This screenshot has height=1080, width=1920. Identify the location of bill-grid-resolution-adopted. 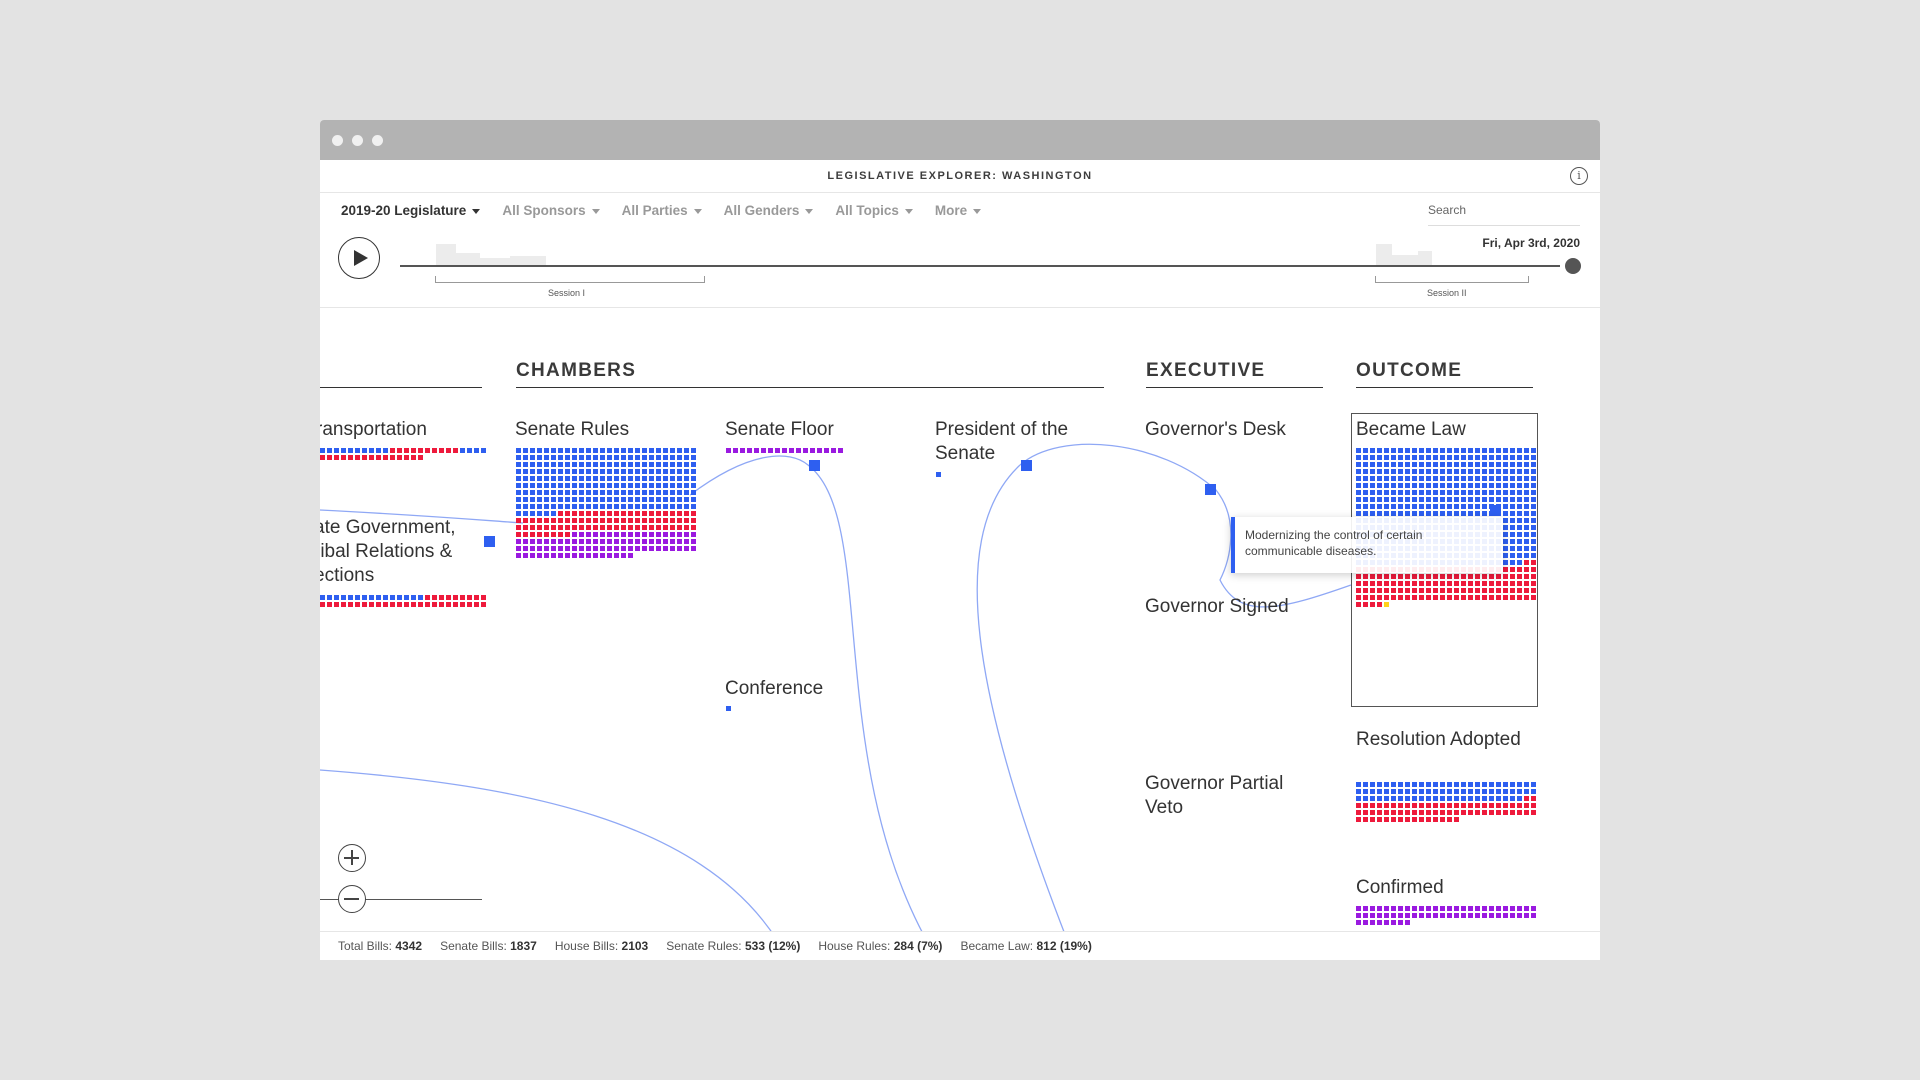
(1447, 803).